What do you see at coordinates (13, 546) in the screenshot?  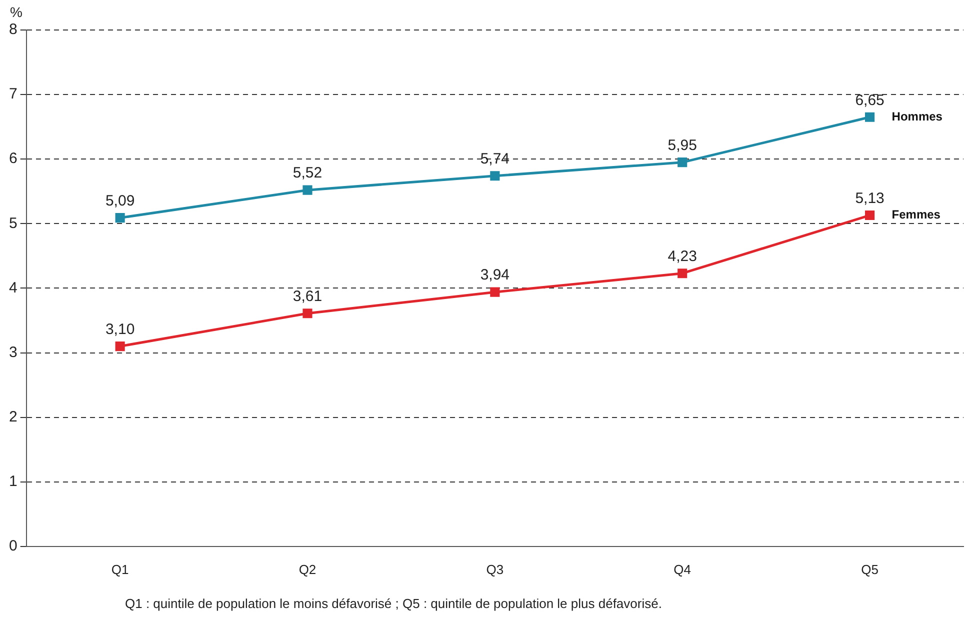 I see `y-tick-label: 0` at bounding box center [13, 546].